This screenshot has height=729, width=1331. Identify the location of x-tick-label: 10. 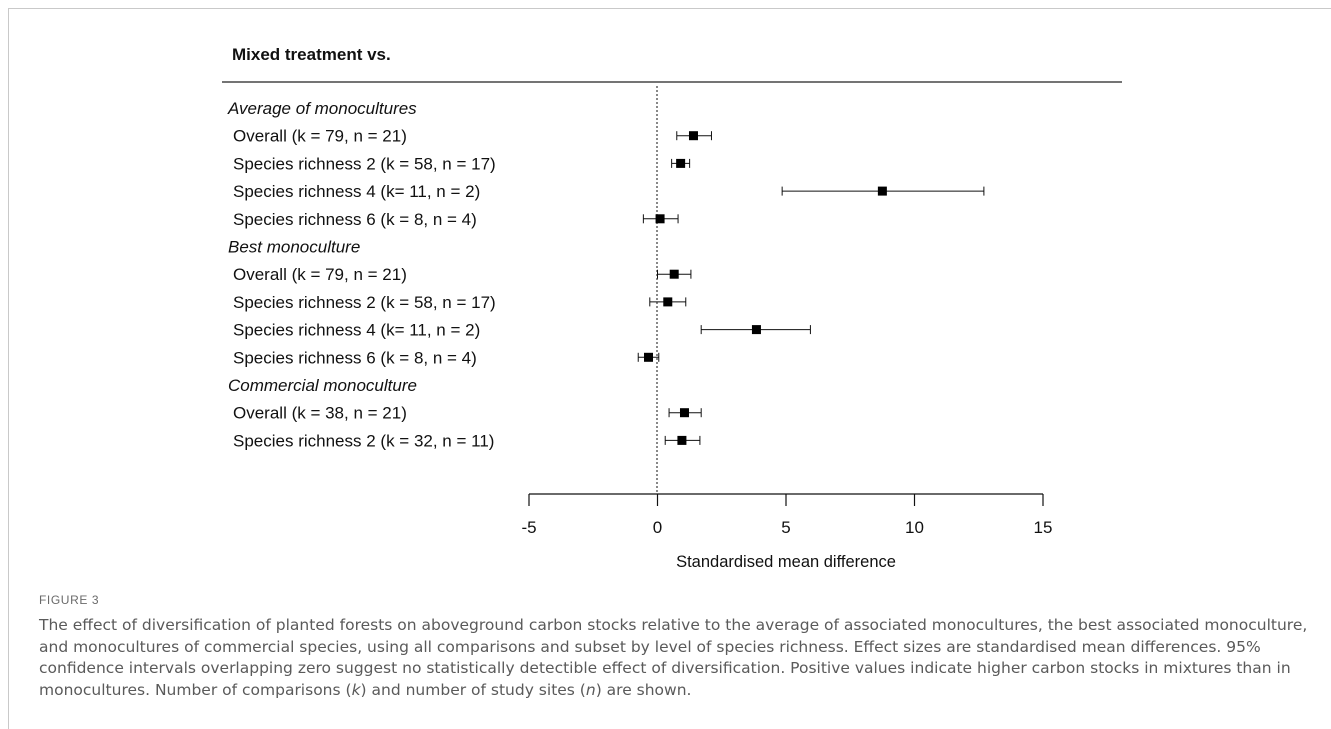
(914, 527).